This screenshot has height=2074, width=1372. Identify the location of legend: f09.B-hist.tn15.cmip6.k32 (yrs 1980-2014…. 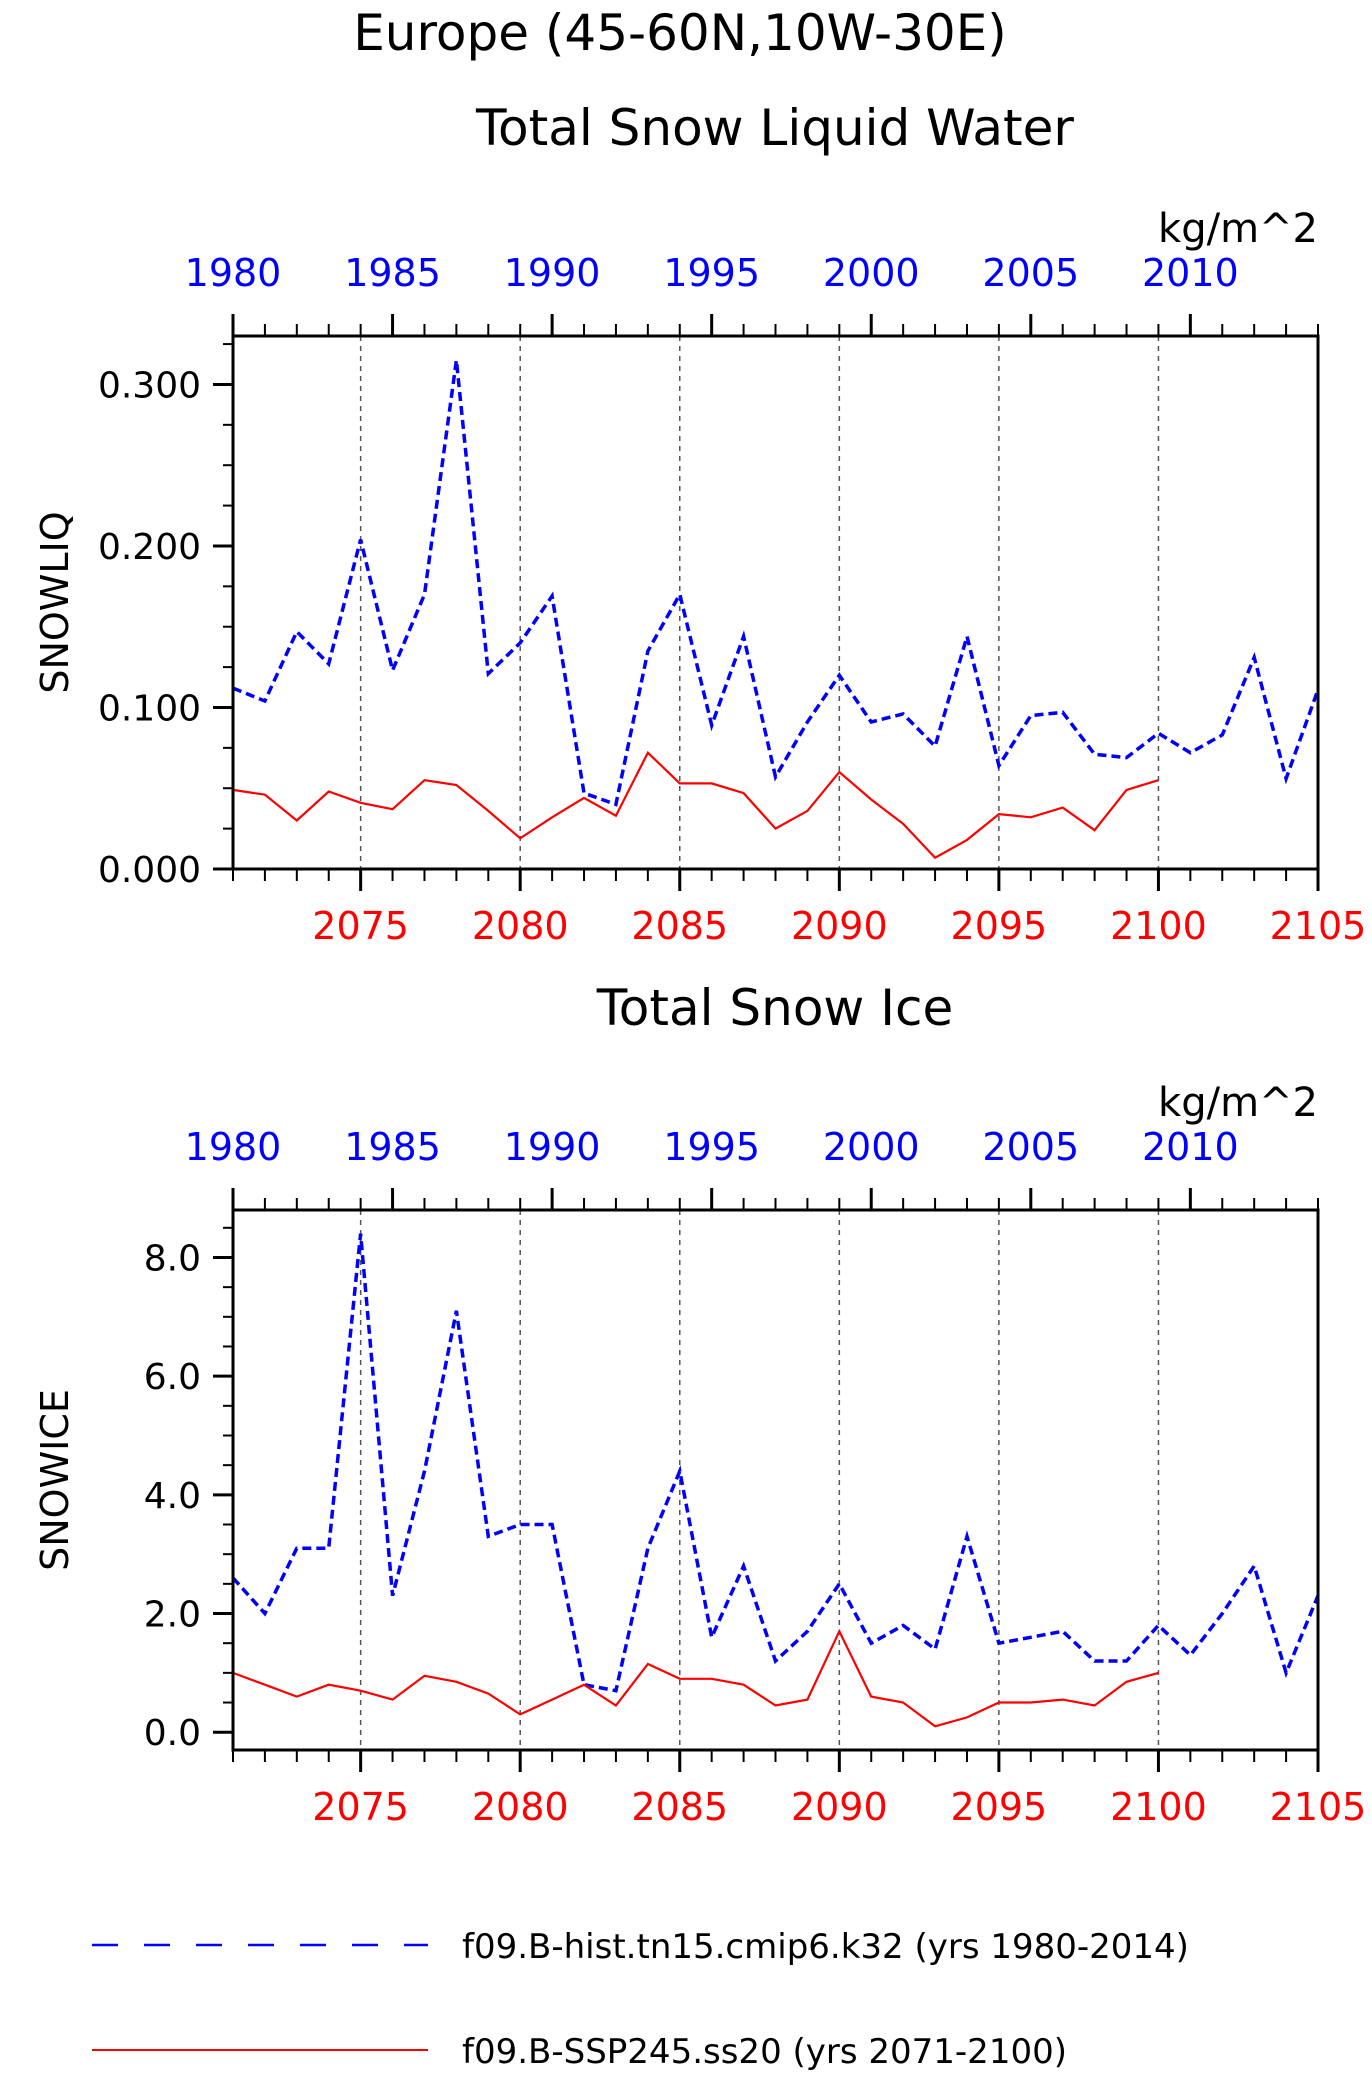
(640, 1999).